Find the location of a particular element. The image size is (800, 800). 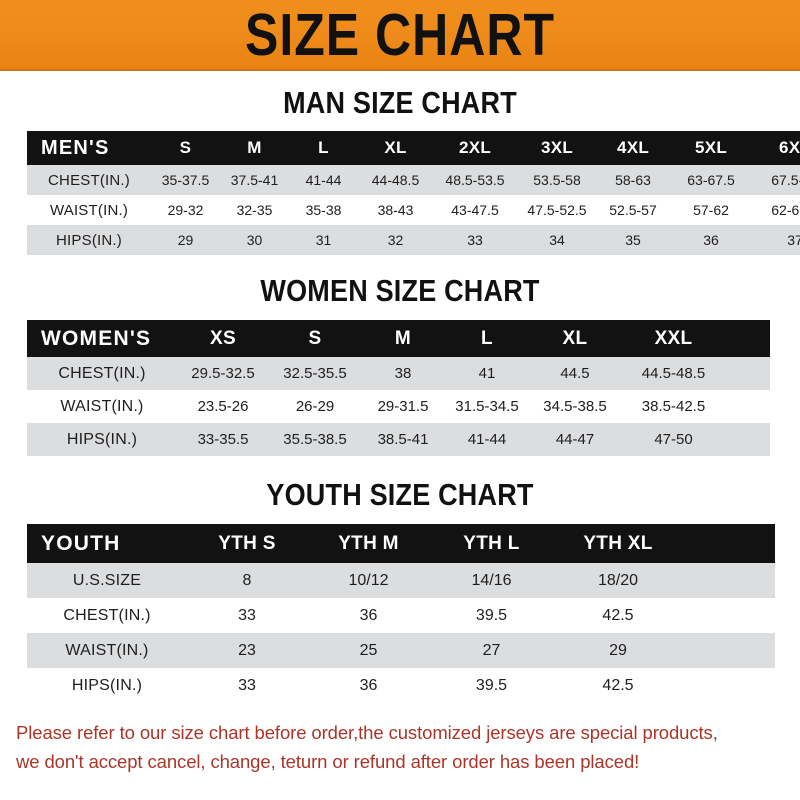

youth-table-row-ussize: U.S.SIZE 8 10/12 14/16 18/20 is located at coordinates (401, 580).